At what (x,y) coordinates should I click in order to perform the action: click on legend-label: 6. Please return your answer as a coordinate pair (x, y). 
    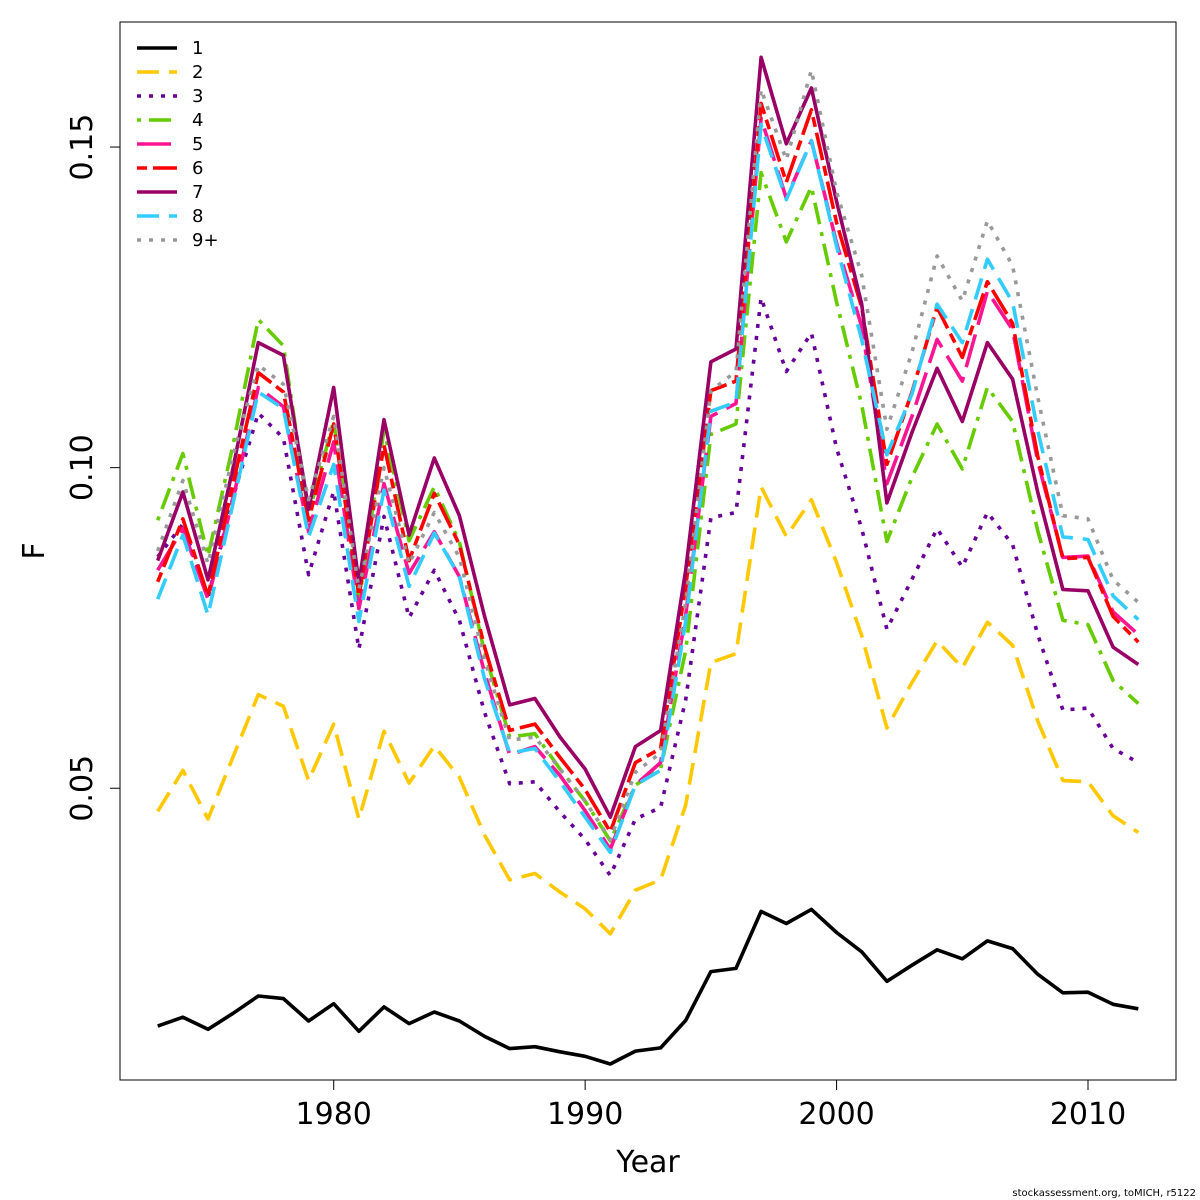
    Looking at the image, I should click on (197, 168).